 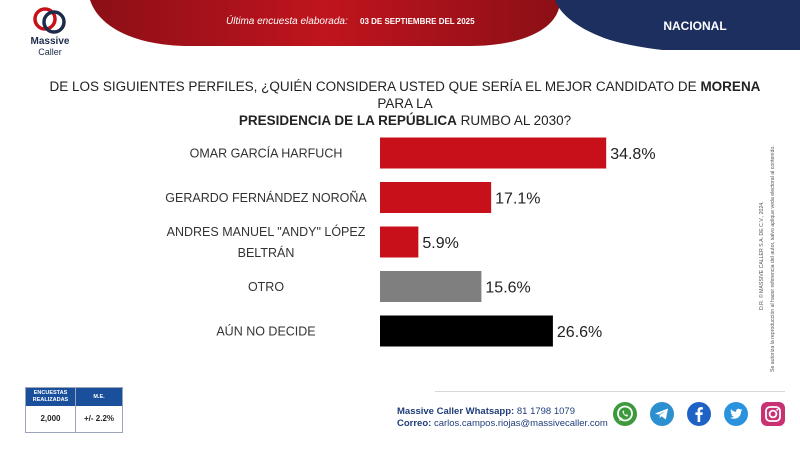 I want to click on question-party: MORENA, so click(x=730, y=86).